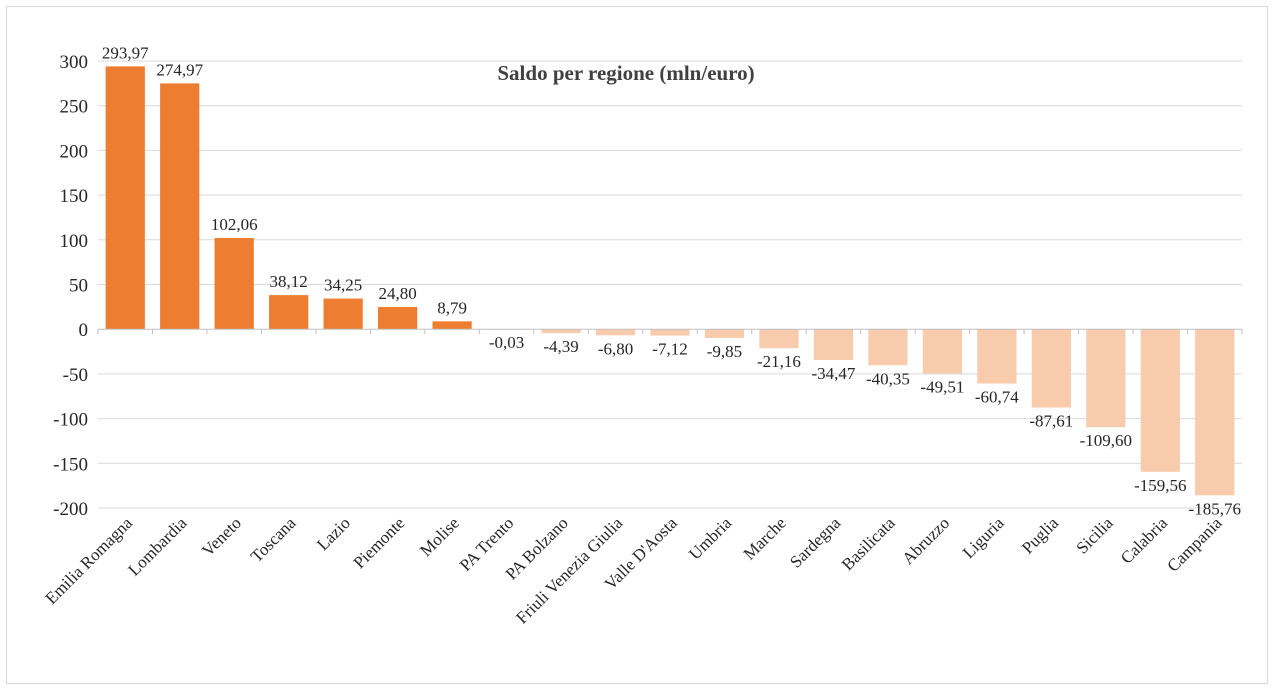 The image size is (1276, 692). What do you see at coordinates (779, 361) in the screenshot?
I see `data-label: -21,16` at bounding box center [779, 361].